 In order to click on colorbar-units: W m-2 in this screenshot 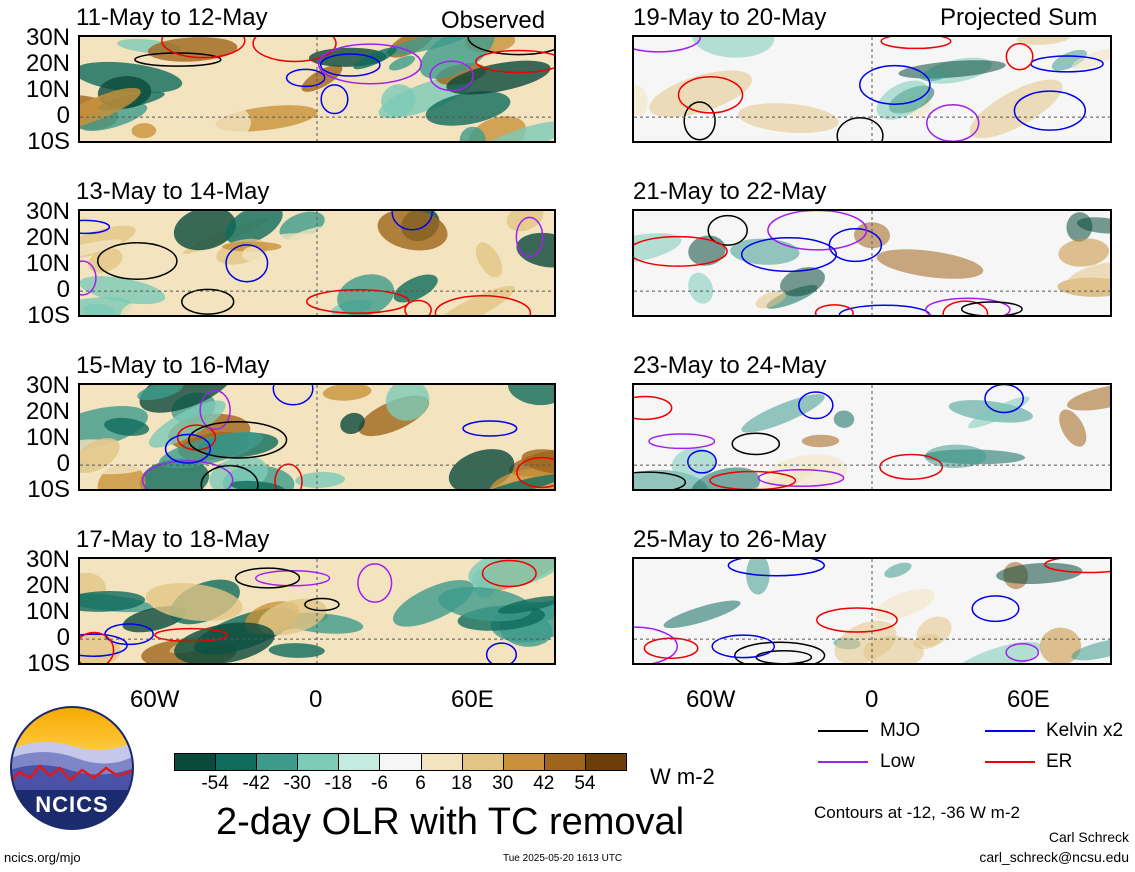, I will do `click(682, 776)`.